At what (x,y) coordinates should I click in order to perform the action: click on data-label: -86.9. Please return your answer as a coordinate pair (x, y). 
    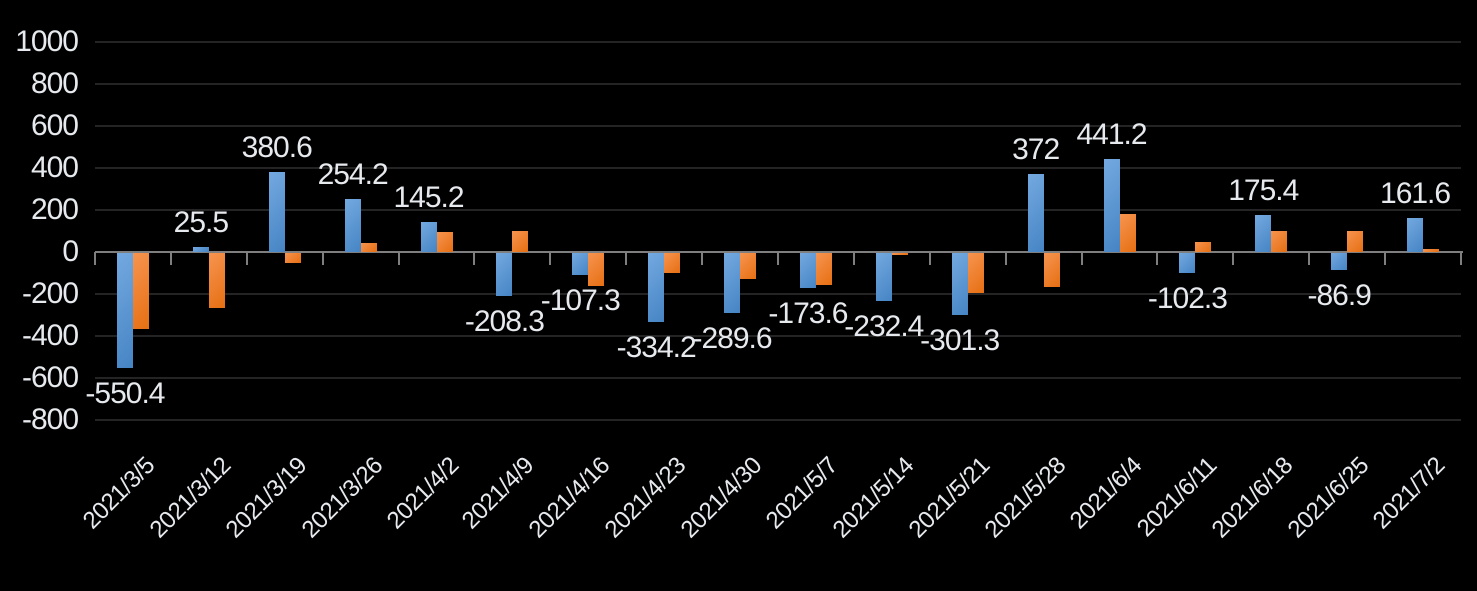
    Looking at the image, I should click on (1339, 296).